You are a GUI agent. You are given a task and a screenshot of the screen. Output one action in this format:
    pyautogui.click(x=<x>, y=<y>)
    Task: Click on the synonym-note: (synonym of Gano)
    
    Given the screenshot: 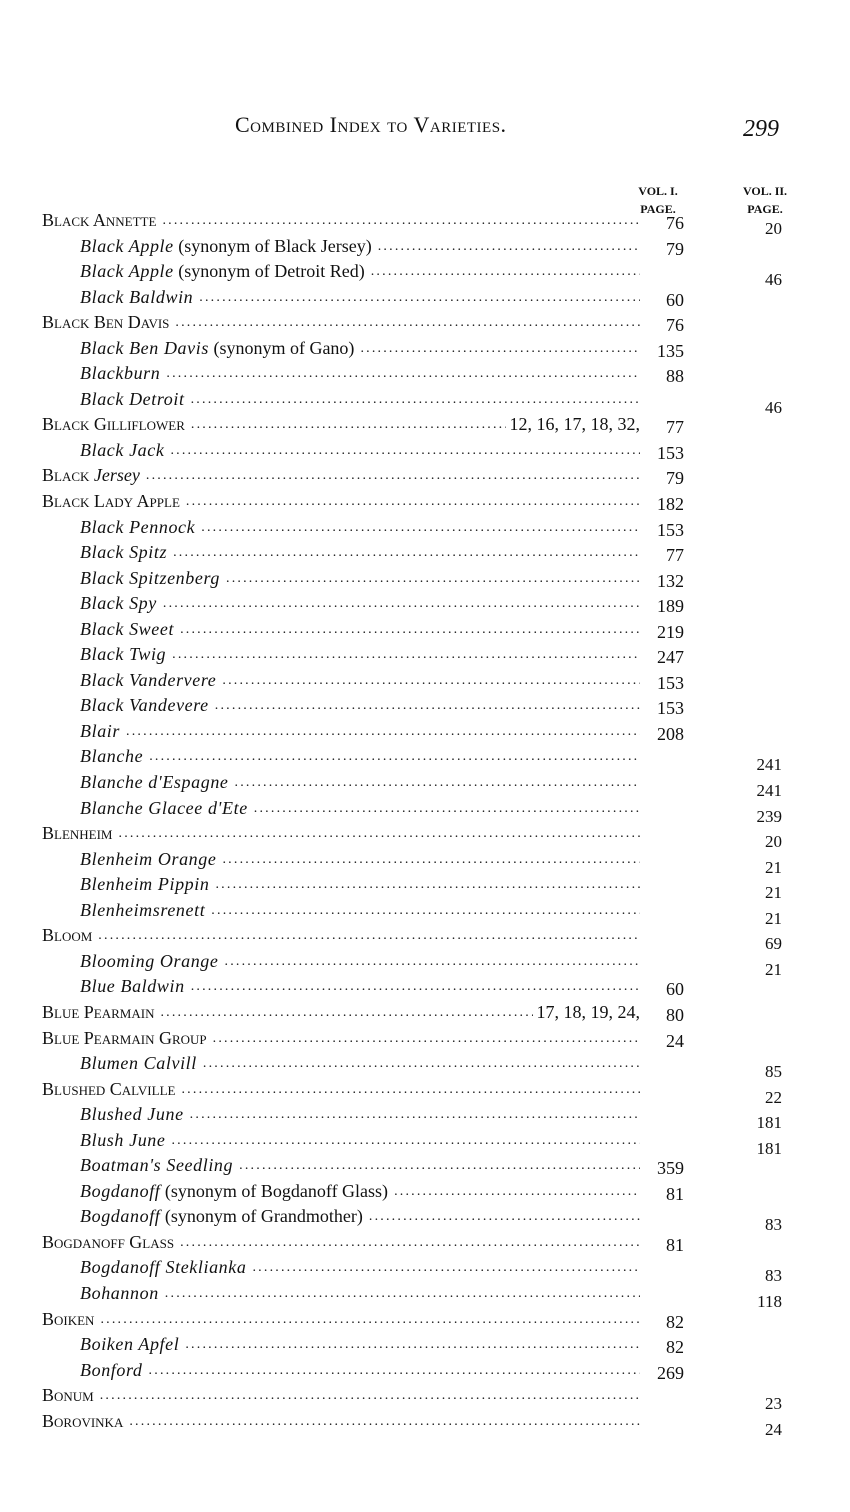 What is the action you would take?
    pyautogui.click(x=284, y=347)
    